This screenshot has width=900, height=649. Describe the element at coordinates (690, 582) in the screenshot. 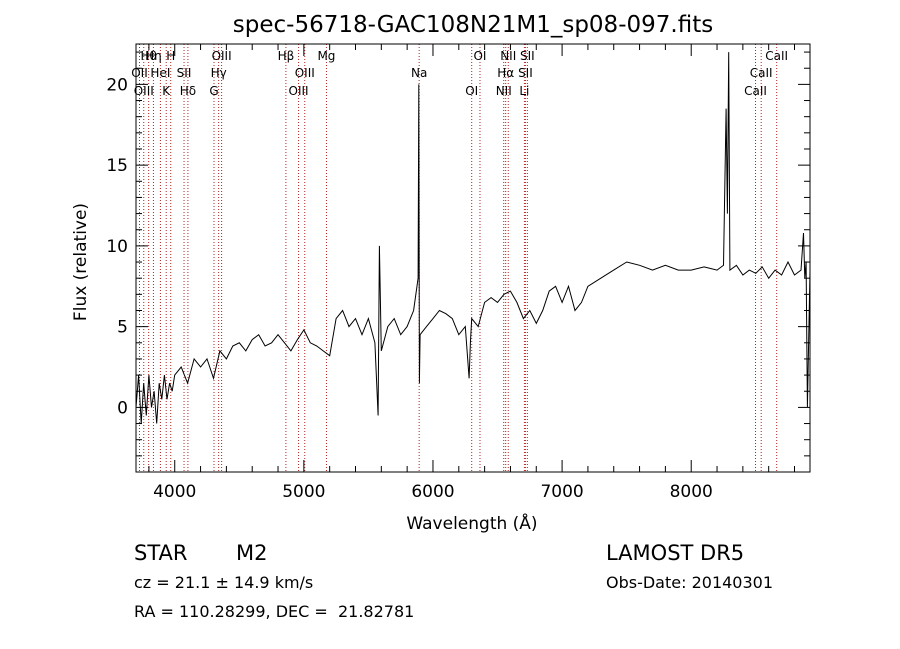

I see `observation-date: Obs-Date: 20140301` at that location.